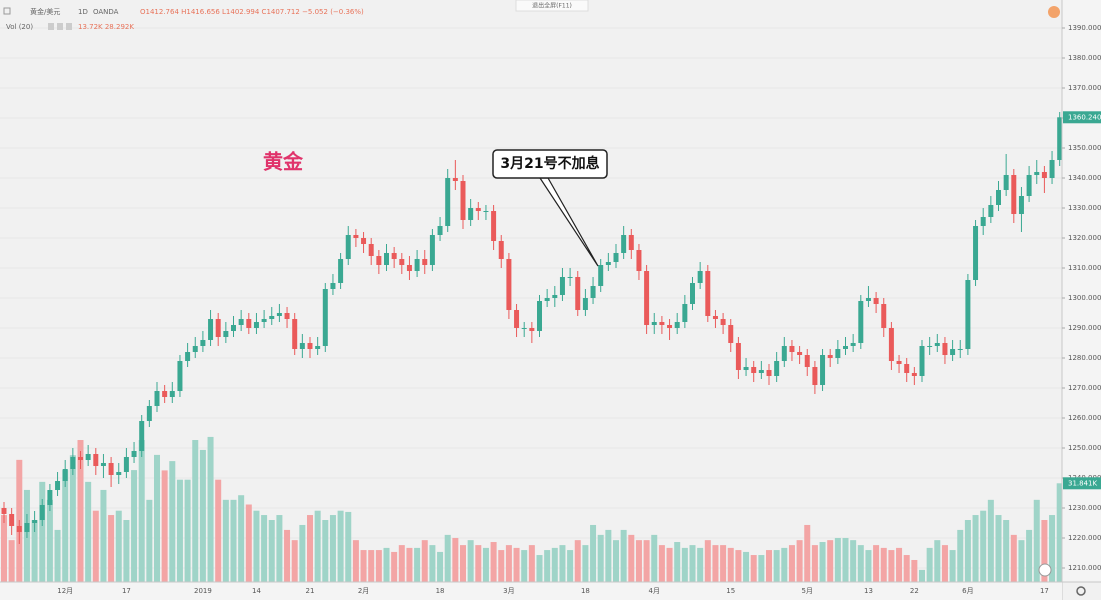  I want to click on x-tick-label: 17, so click(1044, 591).